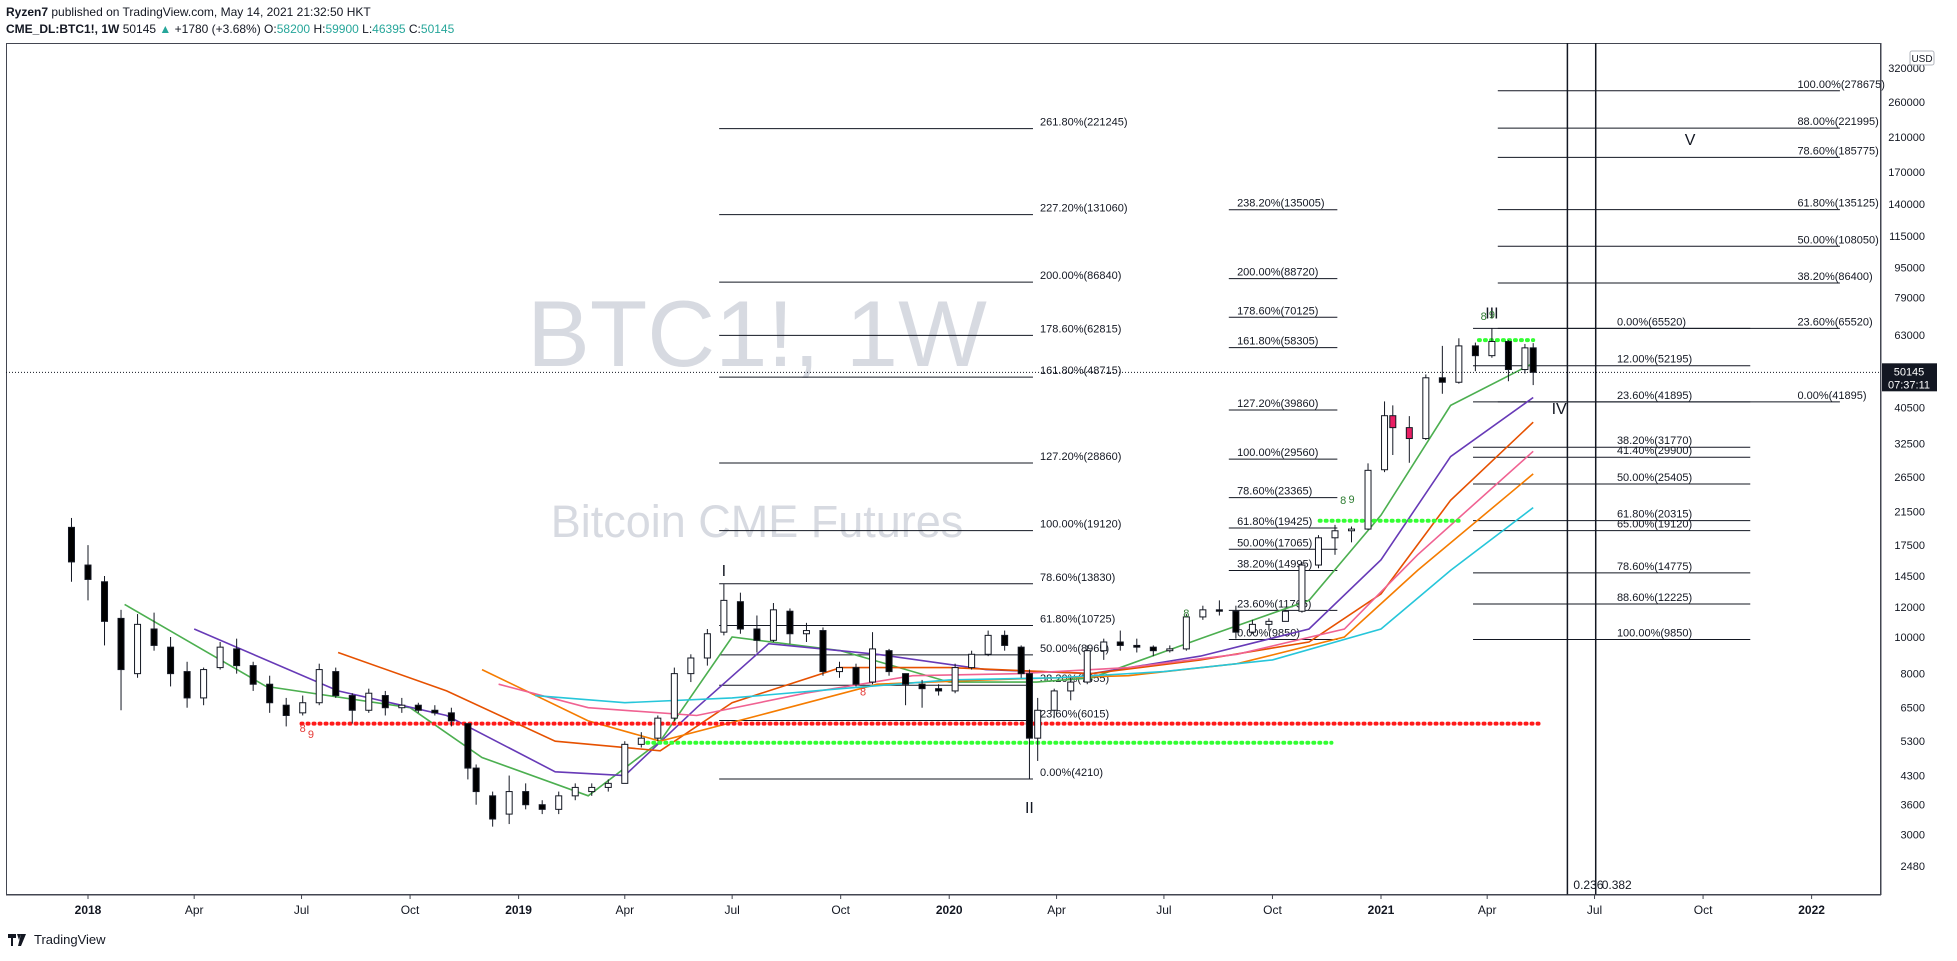 The width and height of the screenshot is (1957, 961). What do you see at coordinates (757, 414) in the screenshot?
I see `watermark: BTC1!, 1W Bitcoin CME Futures` at bounding box center [757, 414].